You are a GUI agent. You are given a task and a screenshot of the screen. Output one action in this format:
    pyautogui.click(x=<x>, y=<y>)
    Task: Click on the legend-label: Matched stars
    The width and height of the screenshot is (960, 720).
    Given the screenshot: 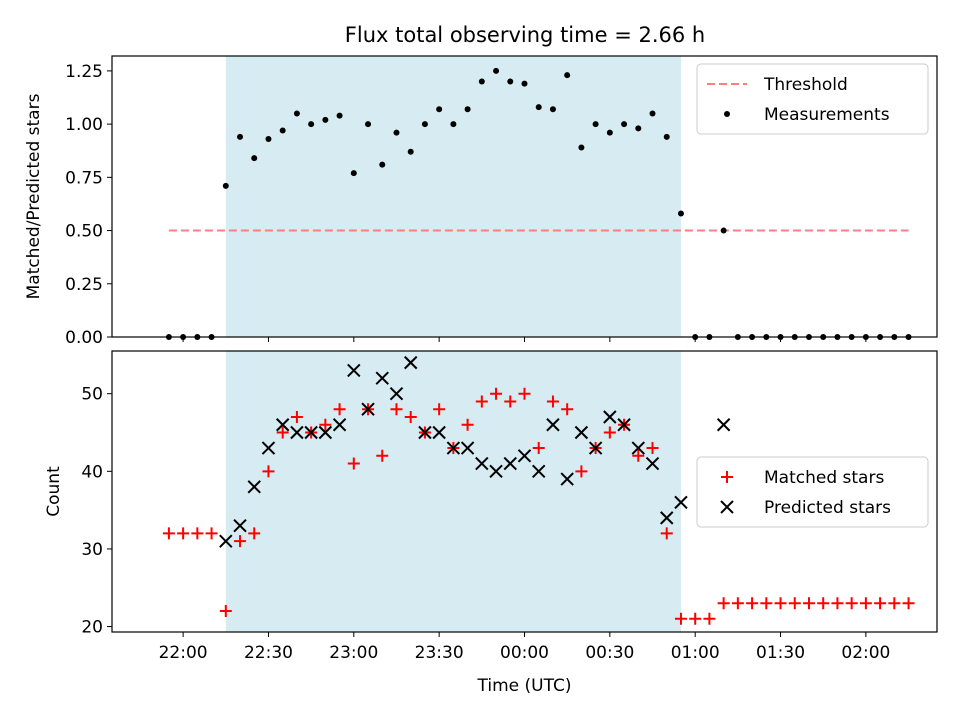 What is the action you would take?
    pyautogui.click(x=824, y=478)
    